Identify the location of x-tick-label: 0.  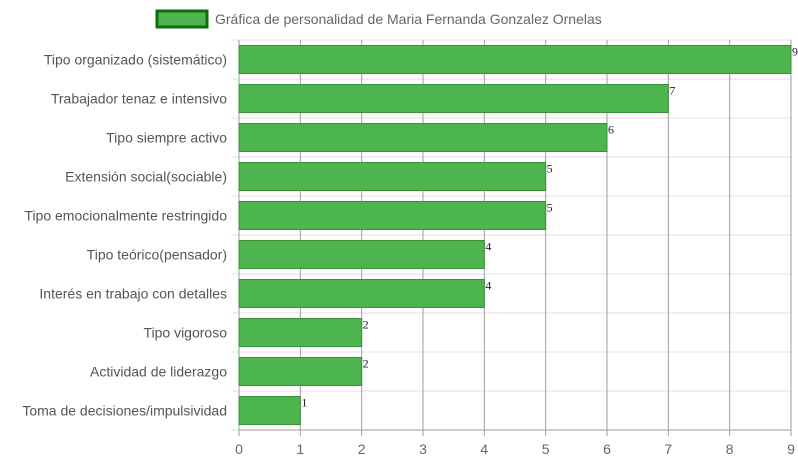
(239, 449).